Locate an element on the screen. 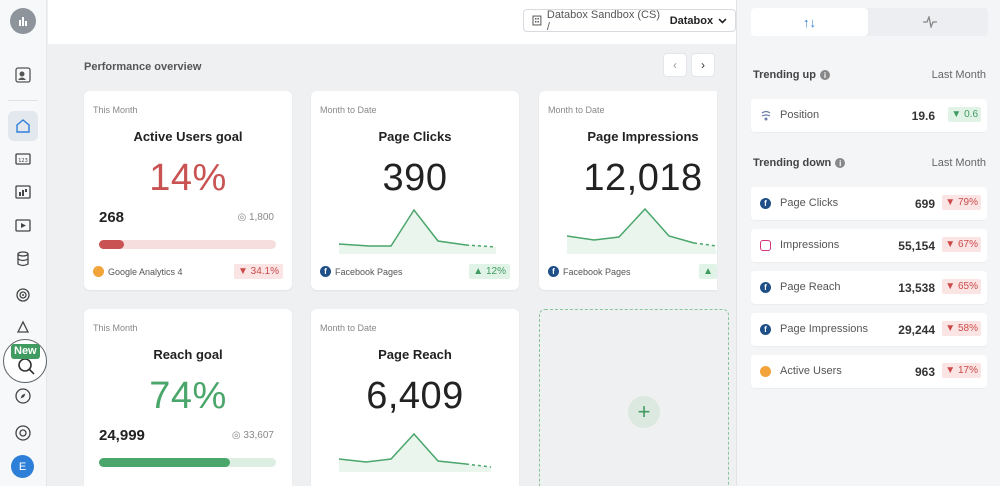  data-sources-icon is located at coordinates (23, 259).